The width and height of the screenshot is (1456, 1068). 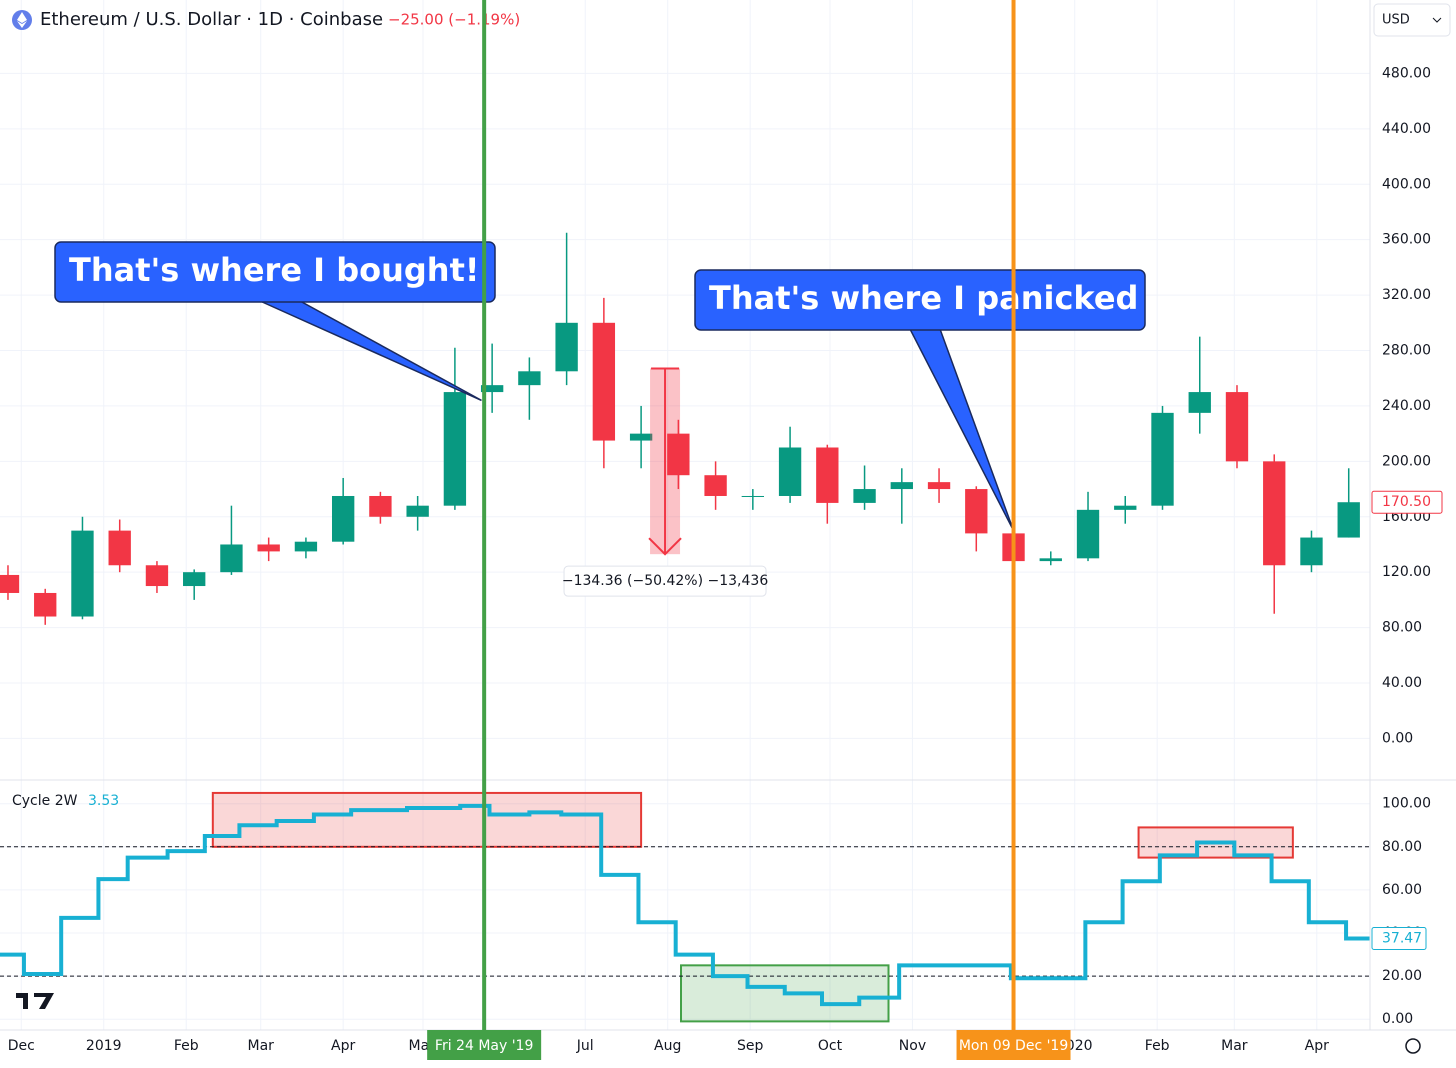 I want to click on indicator-name: Cycle 2W, so click(x=45, y=801).